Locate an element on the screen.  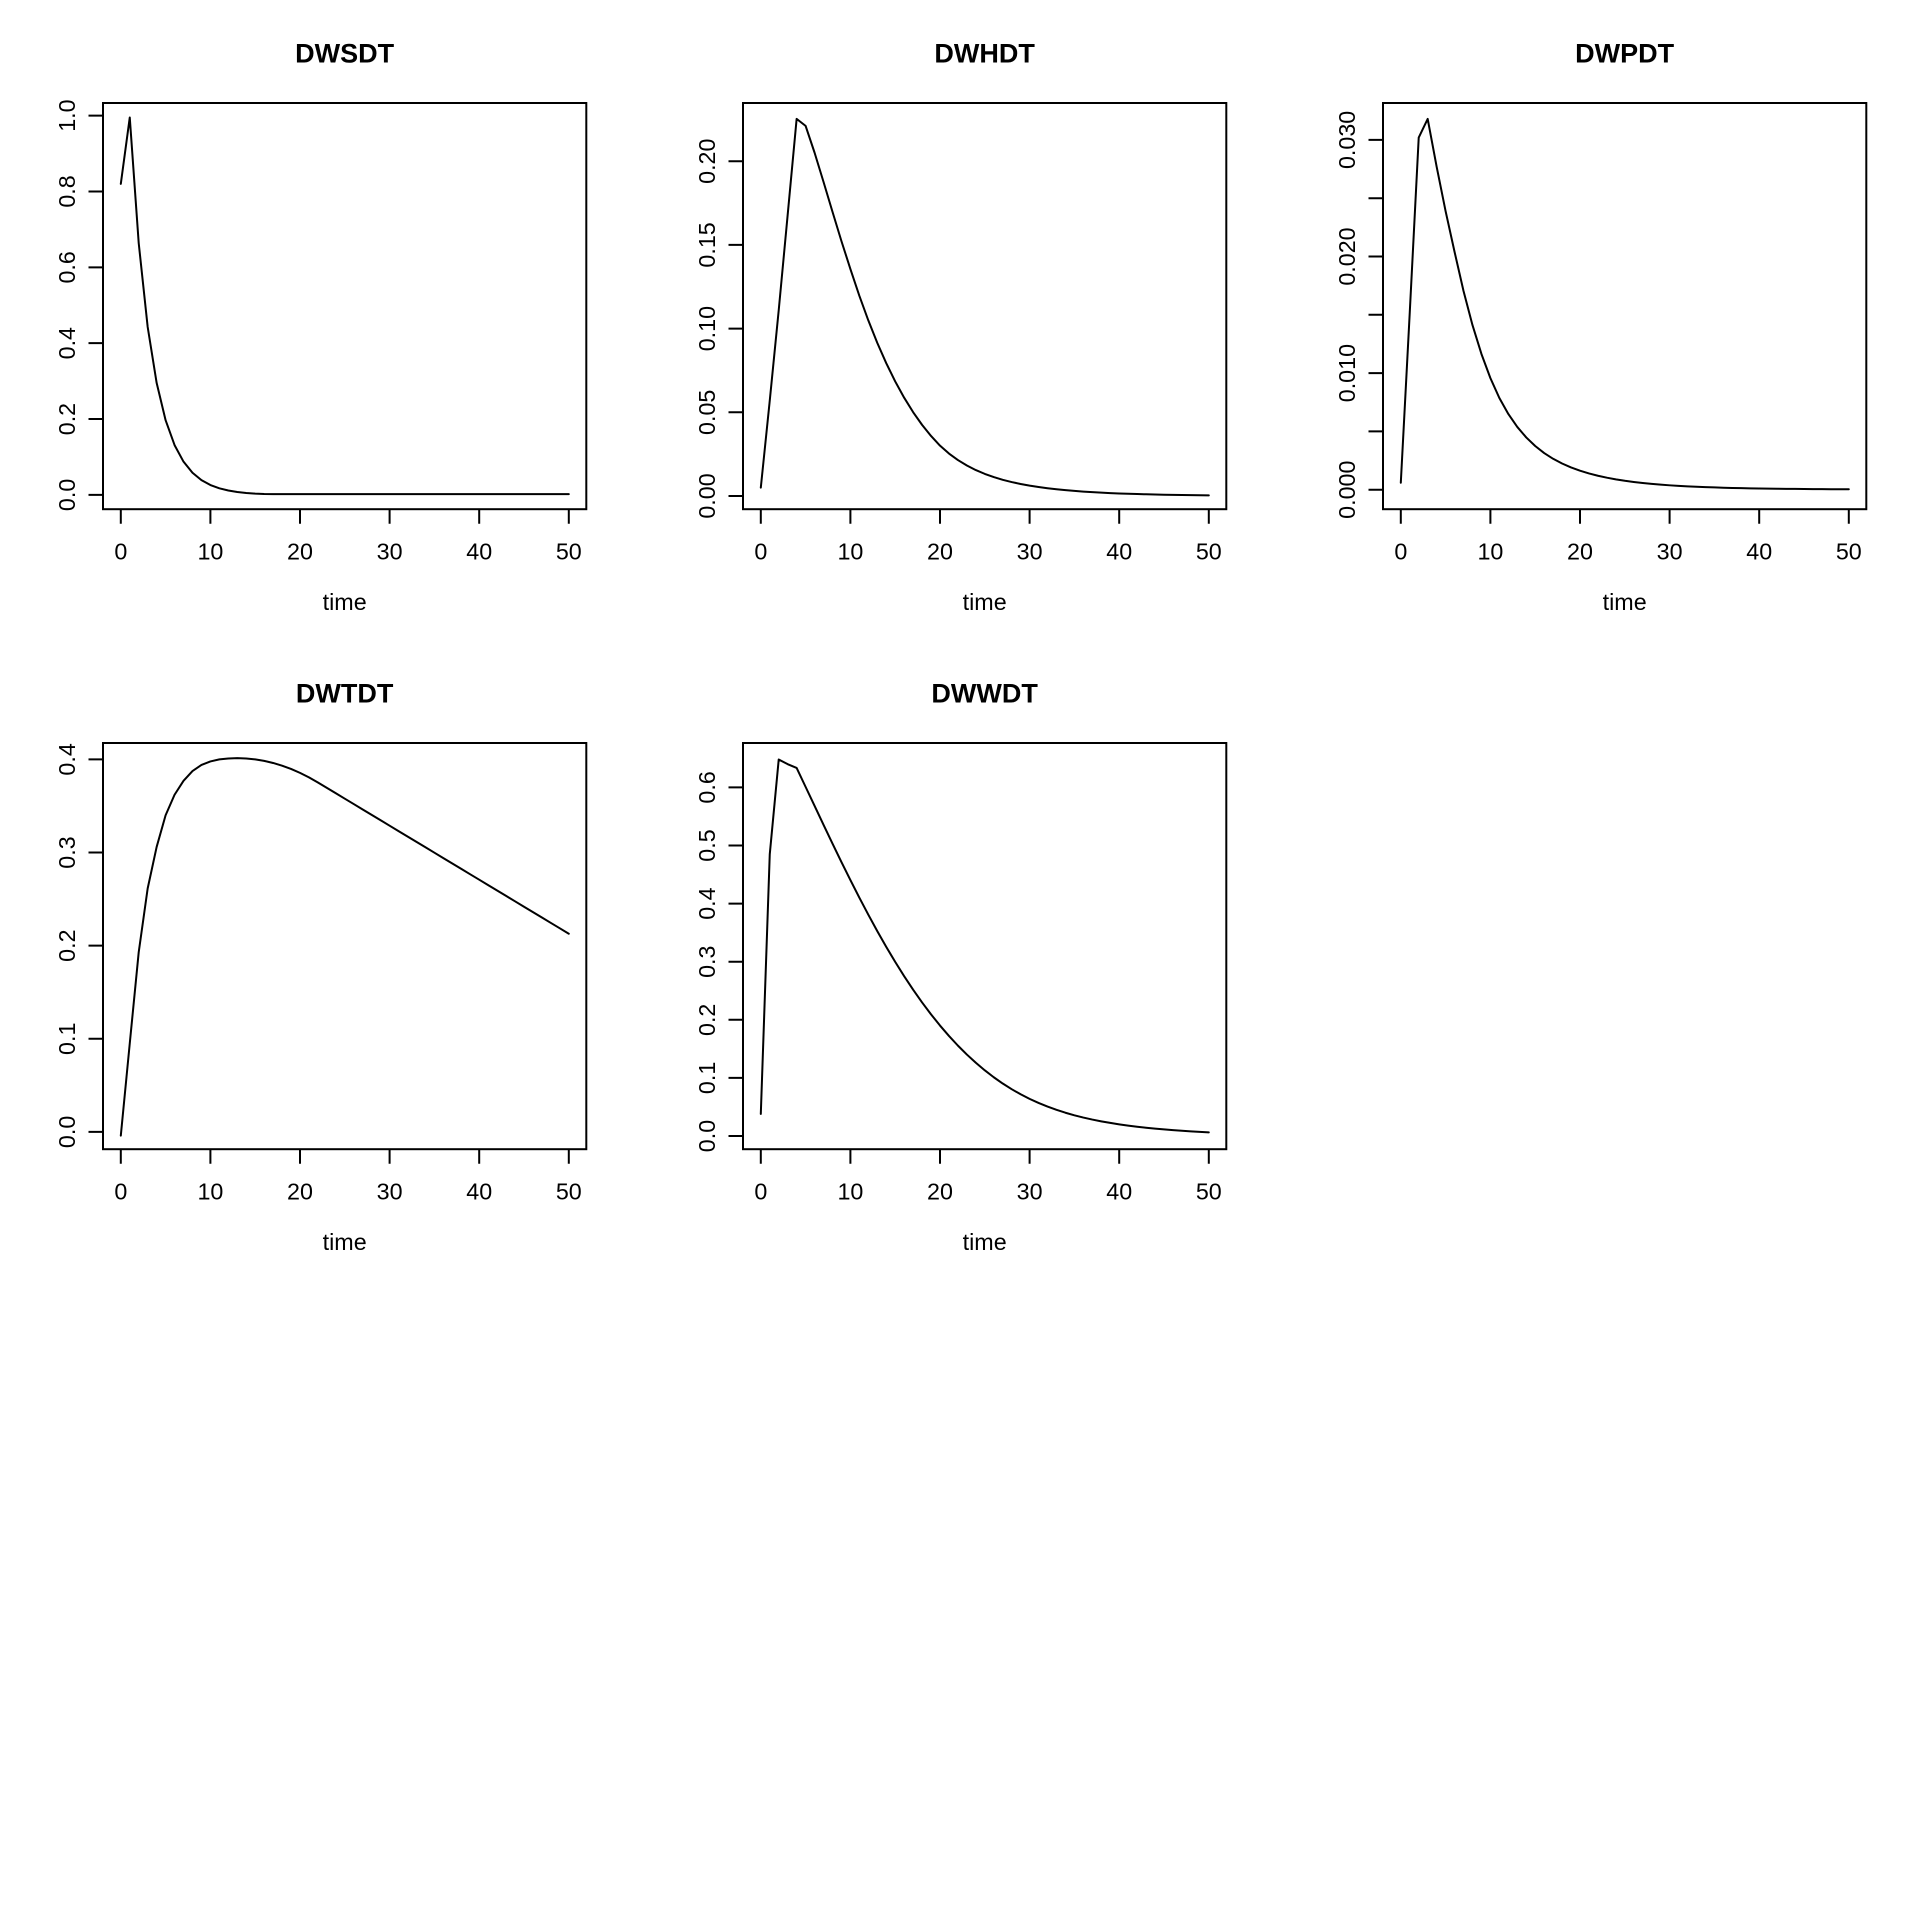
svg-text: 0.00 is located at coordinates (707, 495).